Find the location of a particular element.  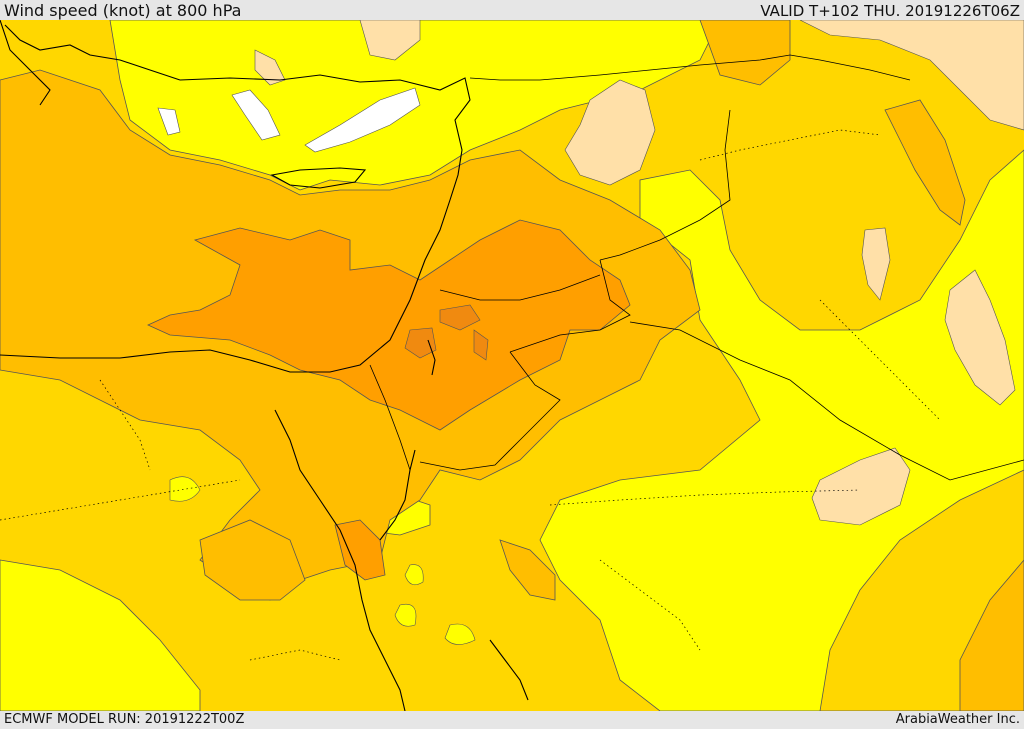

wind-band-low-islands is located at coordinates (322, 560).